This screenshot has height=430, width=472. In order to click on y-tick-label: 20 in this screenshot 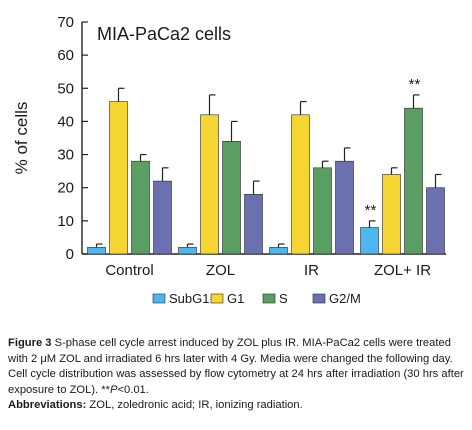, I will do `click(65, 188)`.